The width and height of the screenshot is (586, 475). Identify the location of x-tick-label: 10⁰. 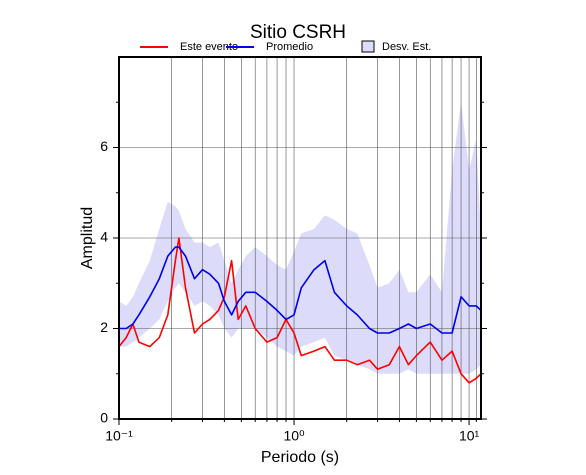
(294, 436).